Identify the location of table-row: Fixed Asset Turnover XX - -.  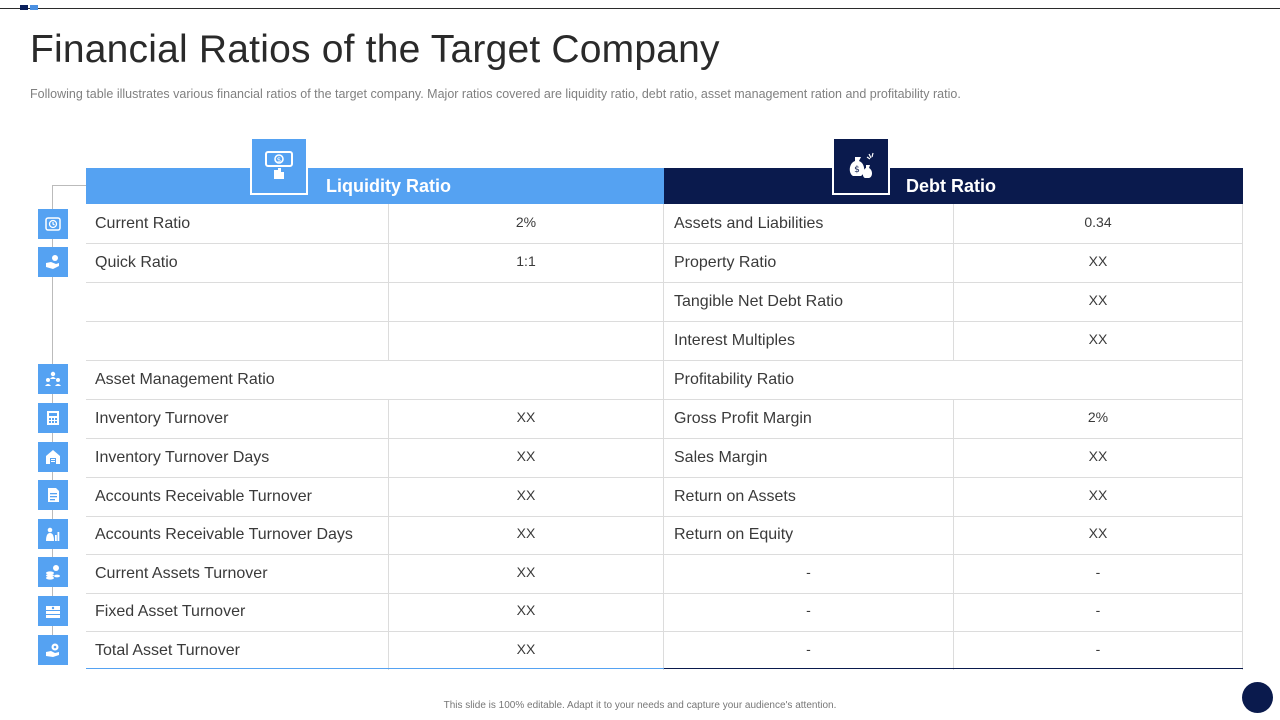
(664, 612).